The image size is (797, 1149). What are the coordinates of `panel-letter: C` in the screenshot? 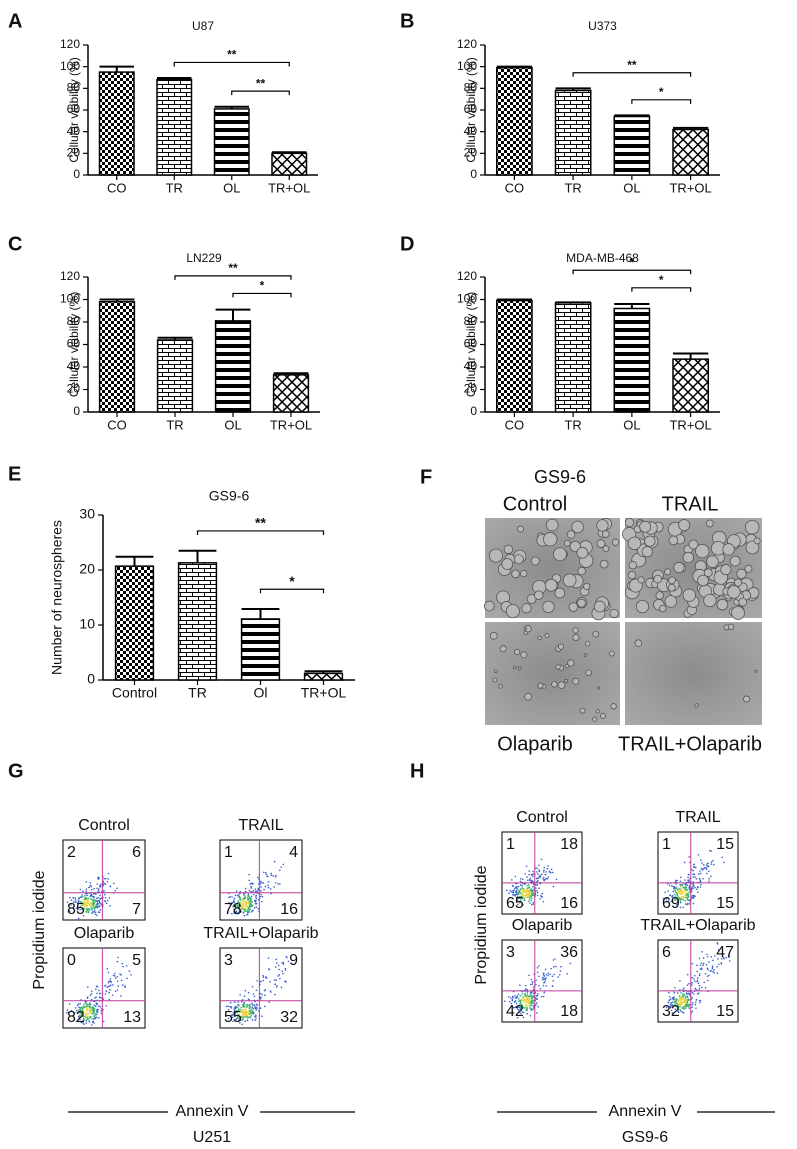 It's located at (15, 244).